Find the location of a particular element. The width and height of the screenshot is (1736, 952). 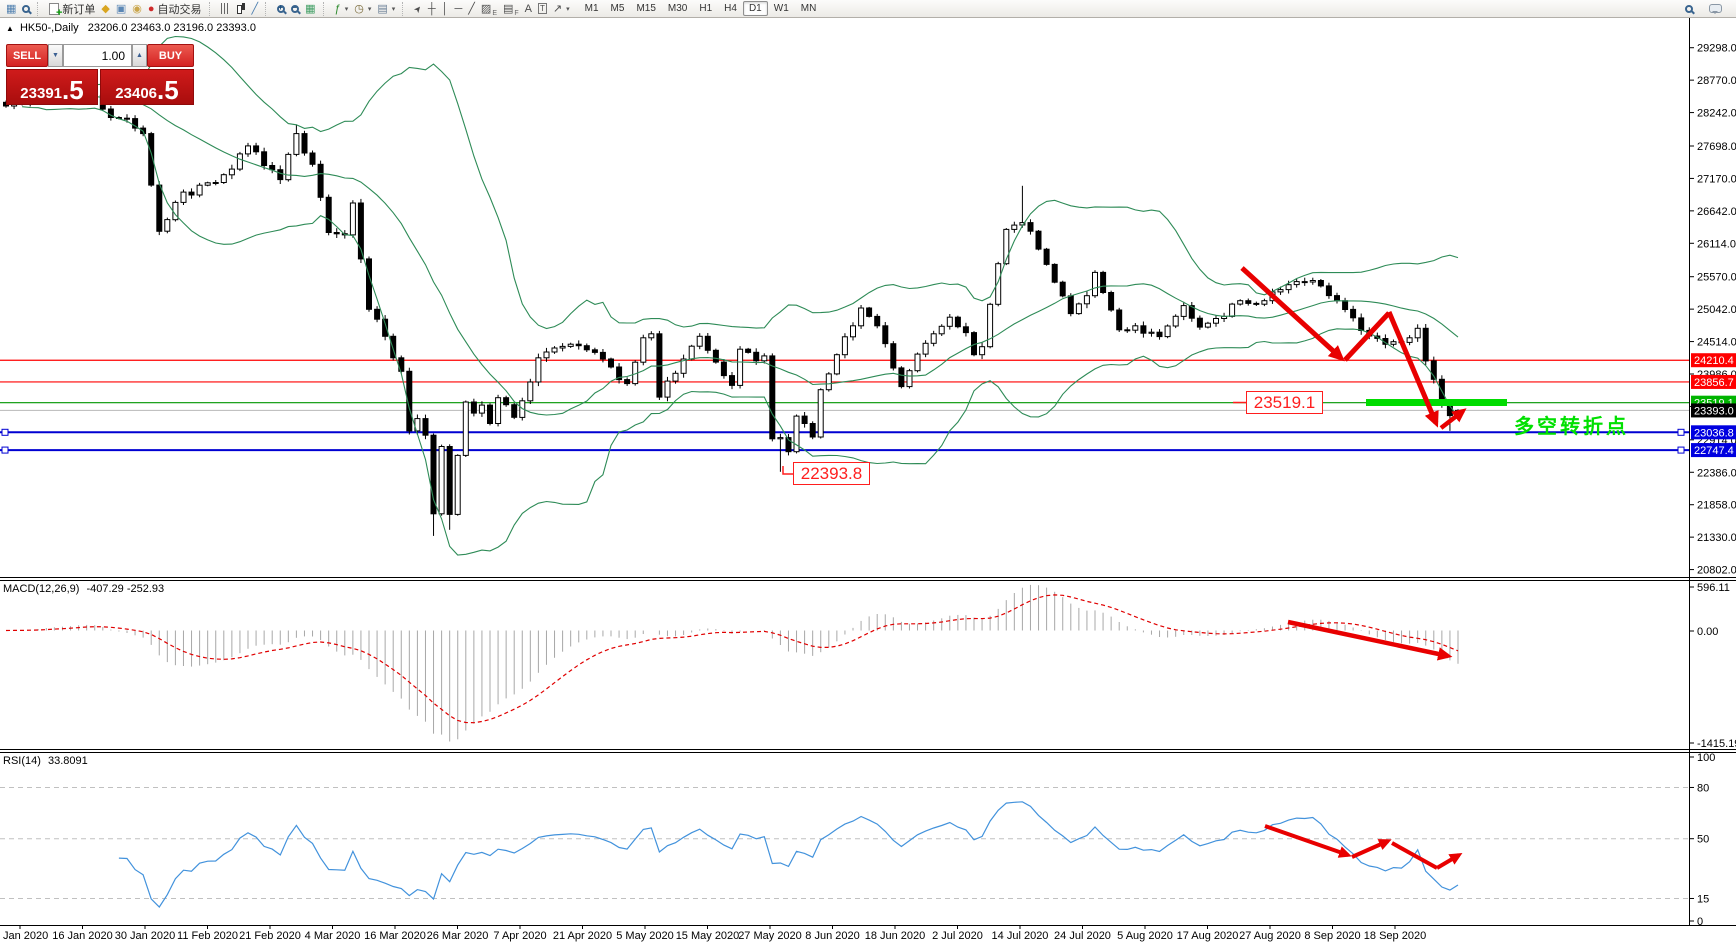

new-chart-icon: ▦ is located at coordinates (11, 9).